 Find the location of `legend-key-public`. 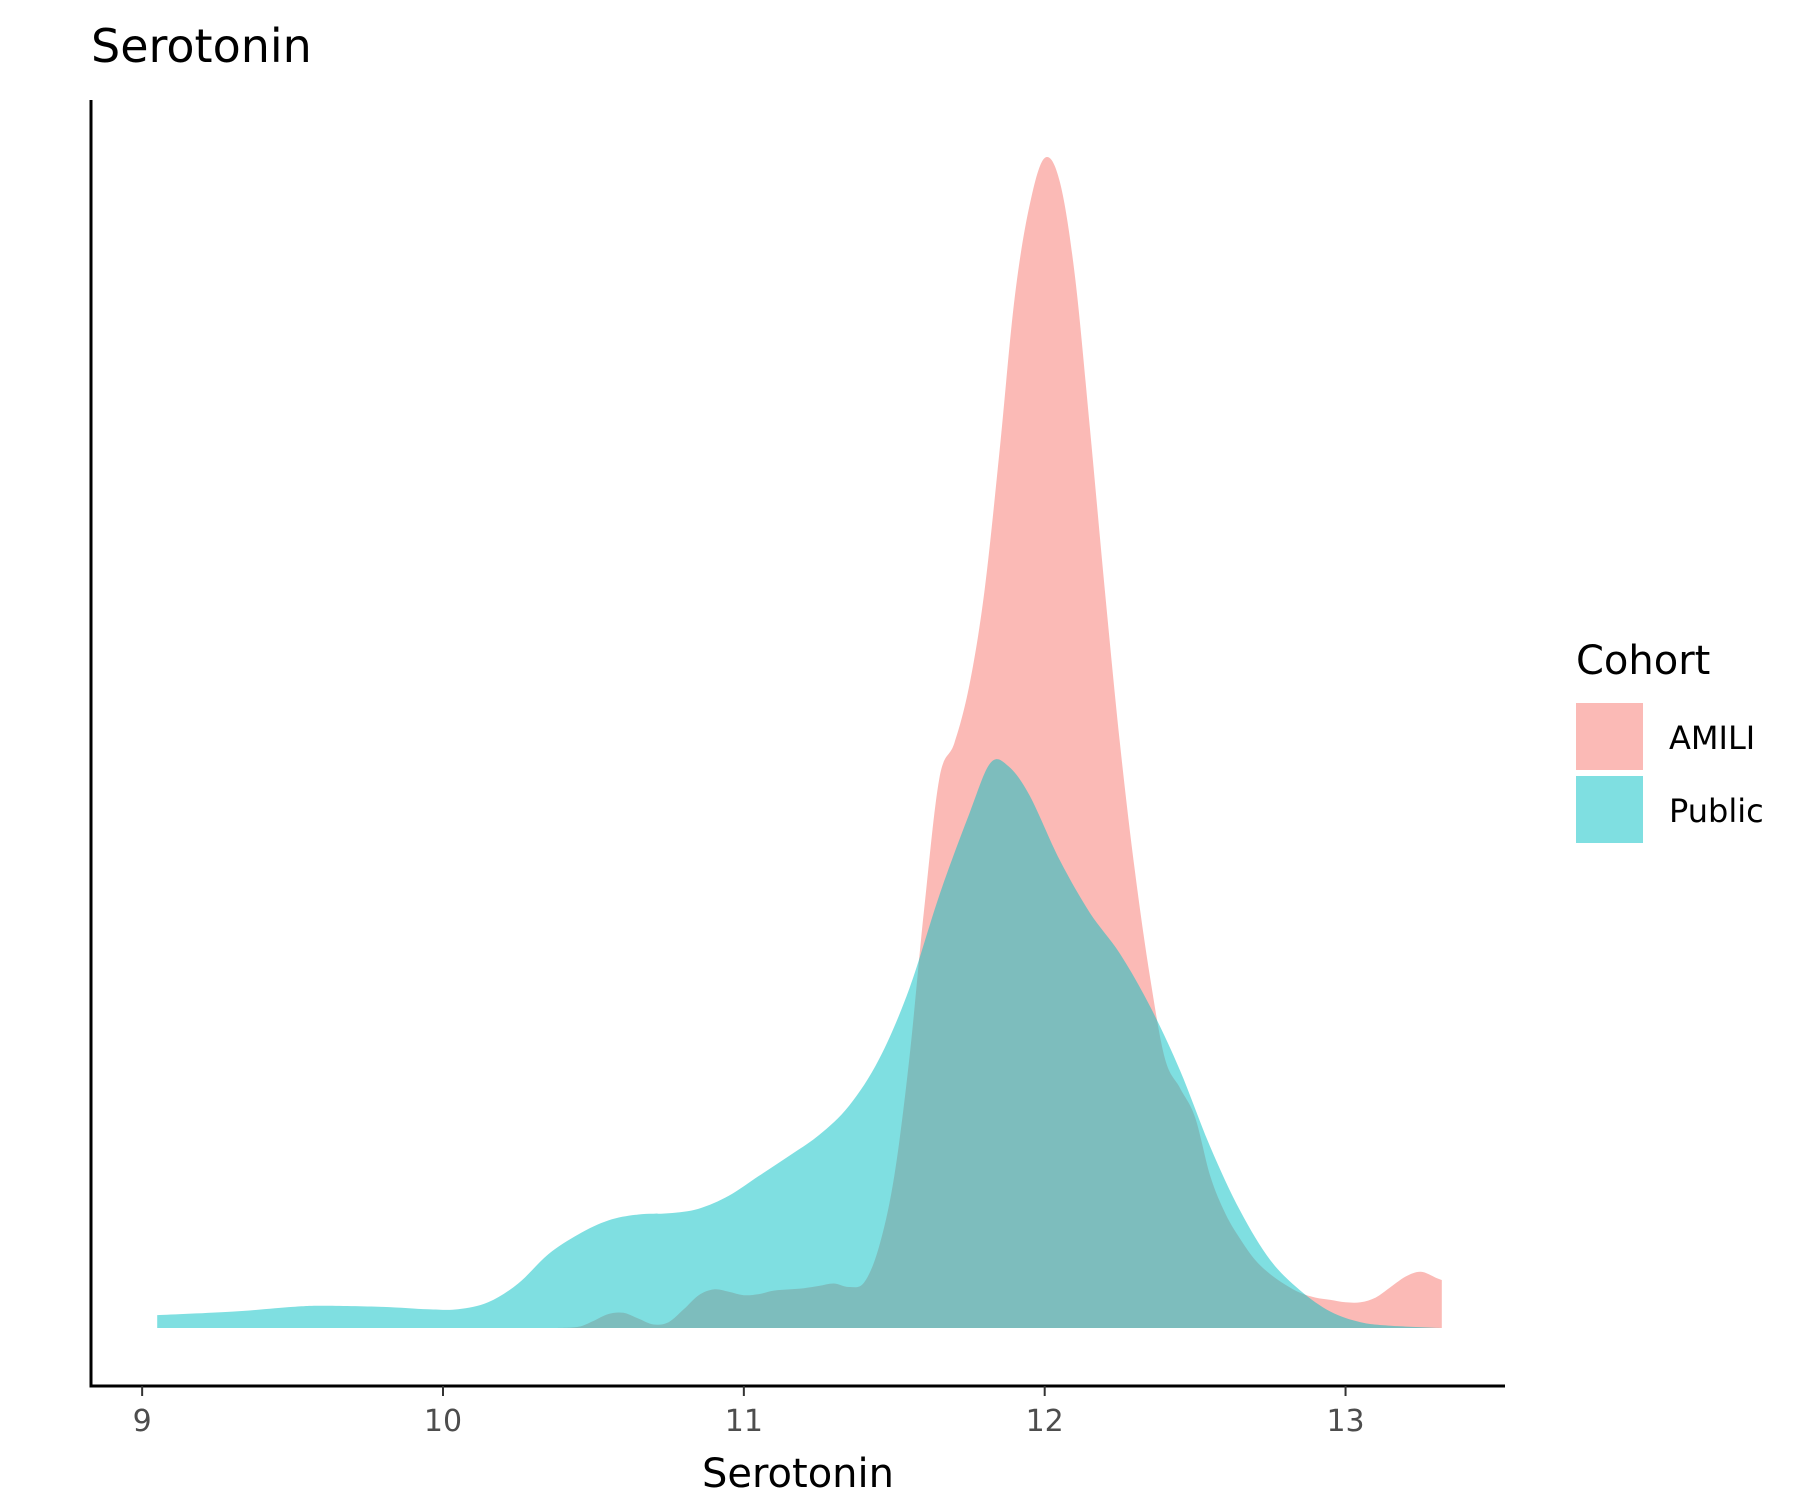

legend-key-public is located at coordinates (1609, 809).